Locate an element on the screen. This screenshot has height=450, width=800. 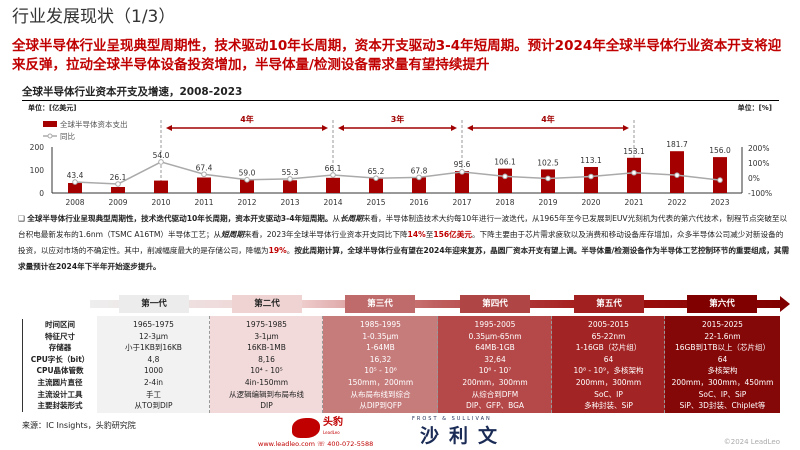
legend-bar-label: 全球半导体资本支出 is located at coordinates (94, 124).